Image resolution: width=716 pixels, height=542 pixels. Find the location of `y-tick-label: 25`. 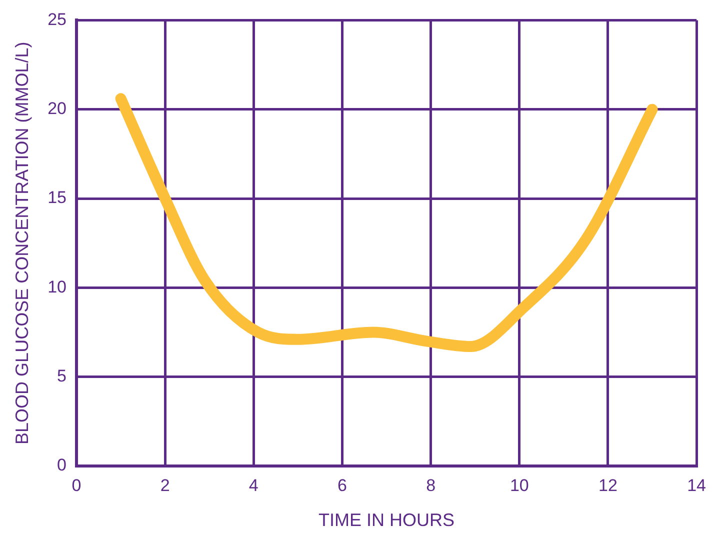

y-tick-label: 25 is located at coordinates (57, 19).